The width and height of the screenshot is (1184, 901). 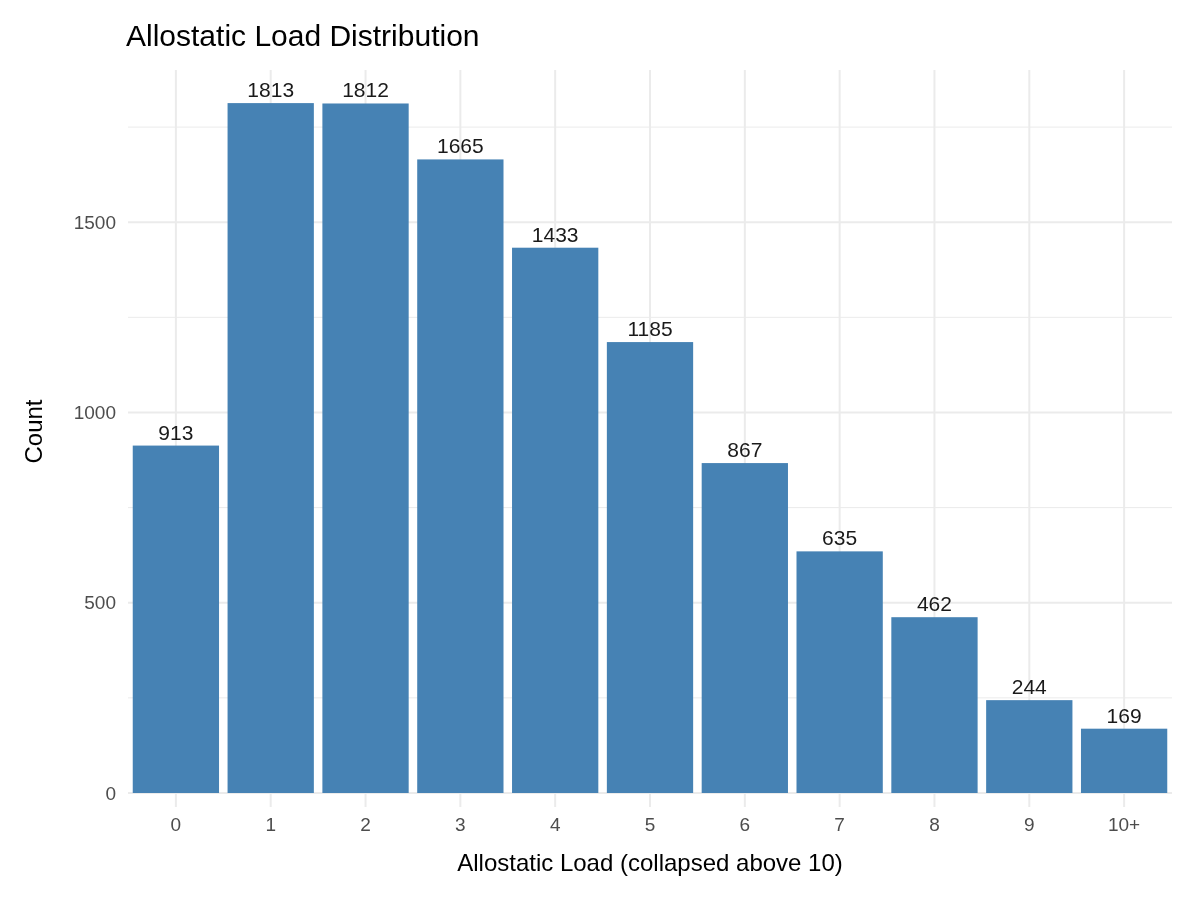 What do you see at coordinates (33, 431) in the screenshot?
I see `y-axis-title: Count` at bounding box center [33, 431].